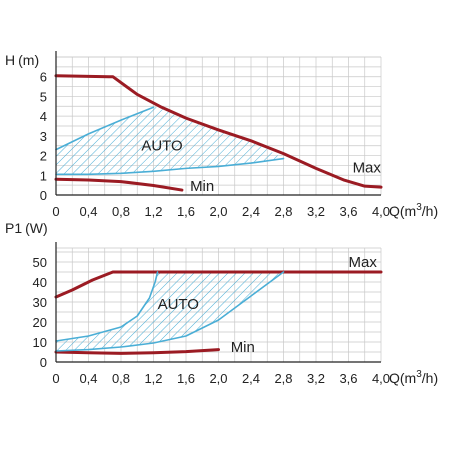  What do you see at coordinates (43, 175) in the screenshot?
I see `y-tick-label: 1` at bounding box center [43, 175].